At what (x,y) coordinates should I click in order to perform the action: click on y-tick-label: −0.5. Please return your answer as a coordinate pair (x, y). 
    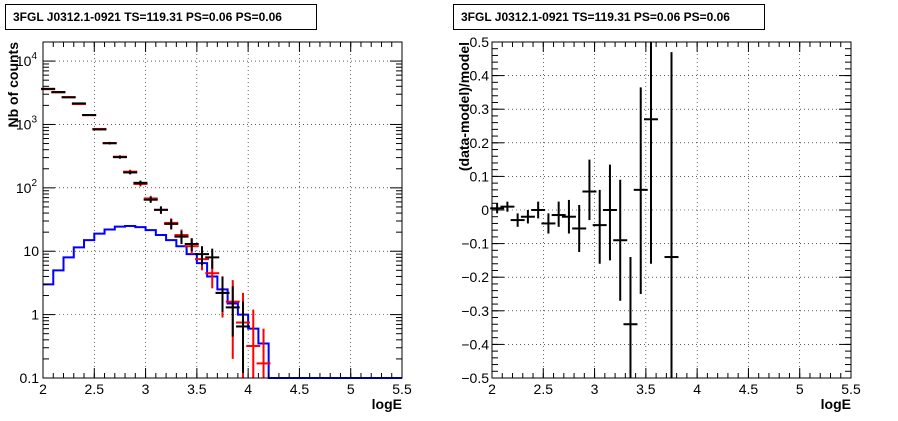
    Looking at the image, I should click on (475, 378).